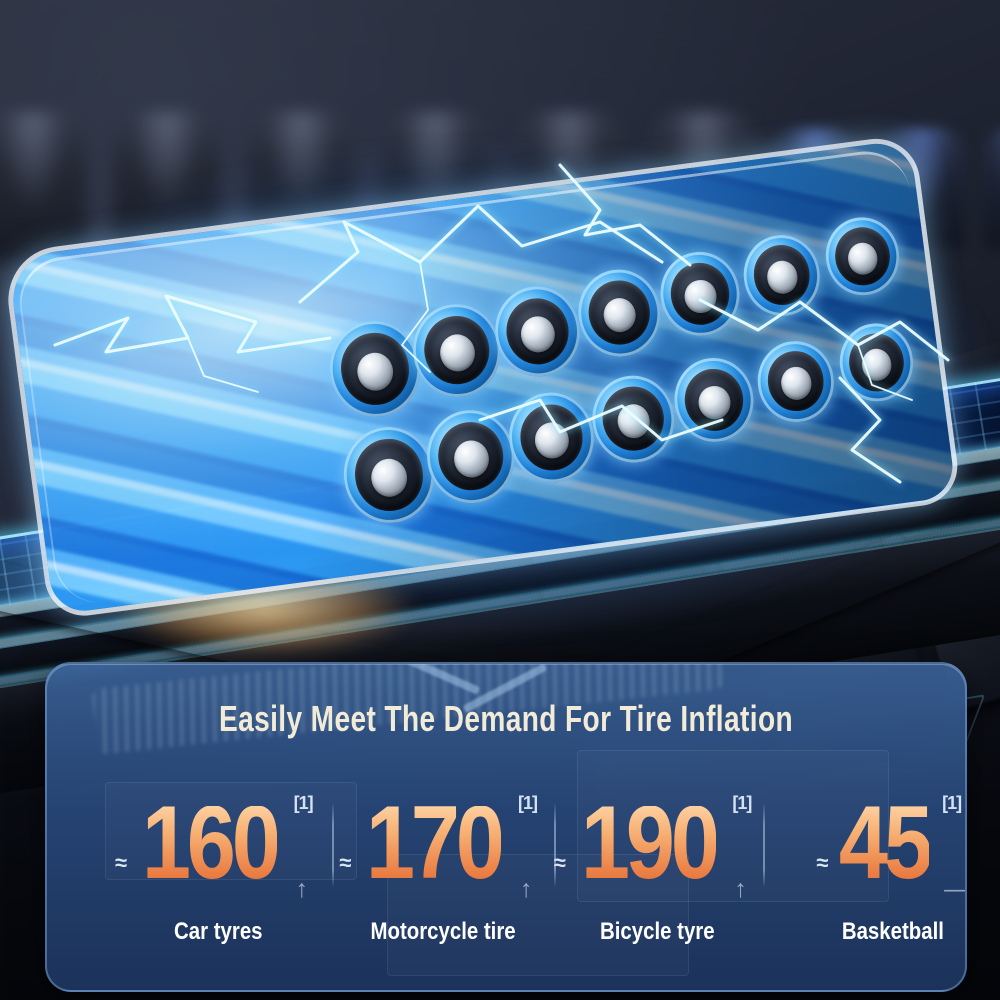 This screenshot has height=1000, width=1000. What do you see at coordinates (211, 843) in the screenshot?
I see `stat-value: 160` at bounding box center [211, 843].